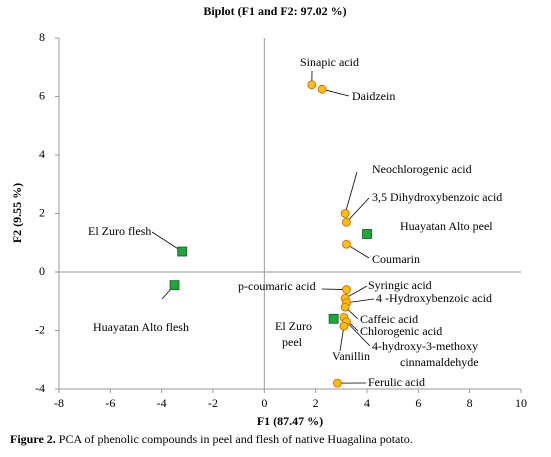 Image resolution: width=551 pixels, height=457 pixels. I want to click on x-tick-label: -6, so click(110, 403).